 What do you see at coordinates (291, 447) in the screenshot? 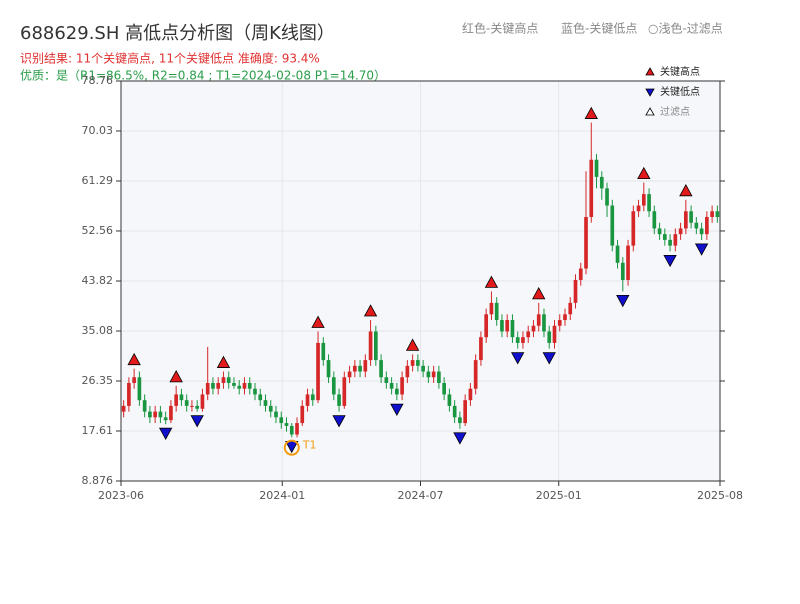
I see `annotation-marker` at bounding box center [291, 447].